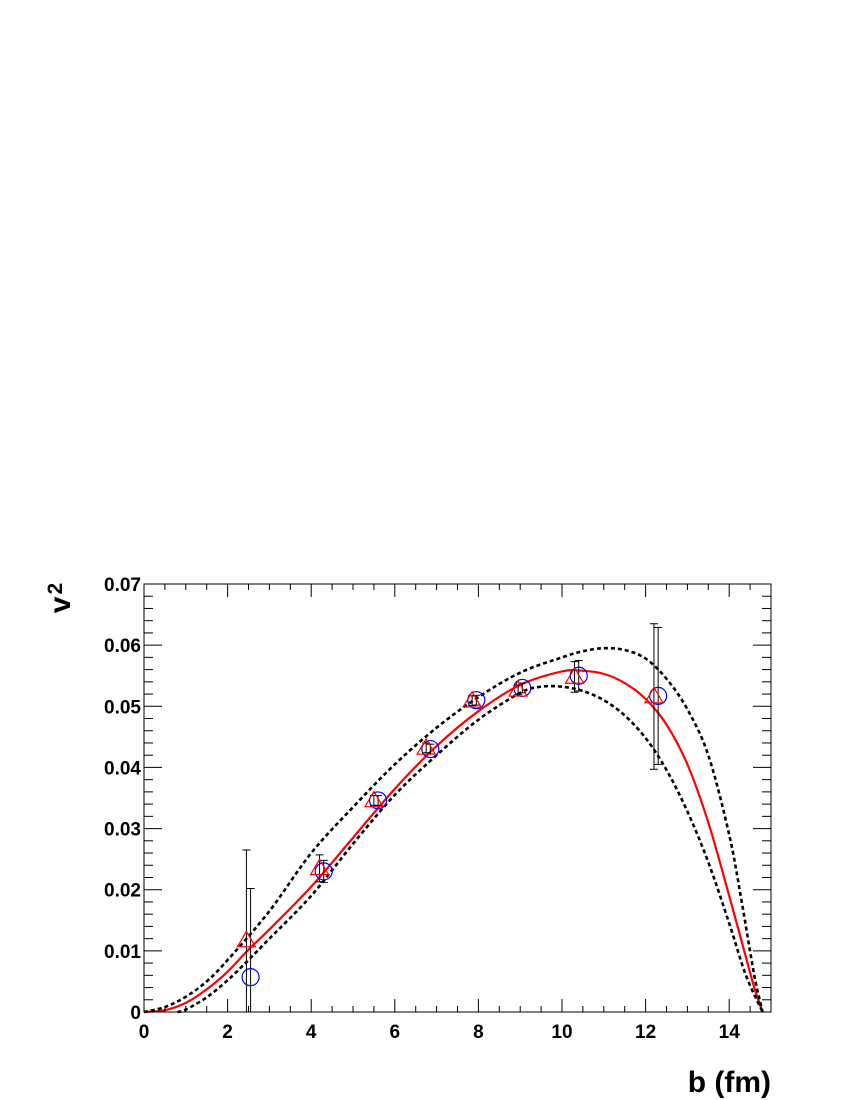 The width and height of the screenshot is (850, 1100). I want to click on x-axis-title: b (fm), so click(729, 1082).